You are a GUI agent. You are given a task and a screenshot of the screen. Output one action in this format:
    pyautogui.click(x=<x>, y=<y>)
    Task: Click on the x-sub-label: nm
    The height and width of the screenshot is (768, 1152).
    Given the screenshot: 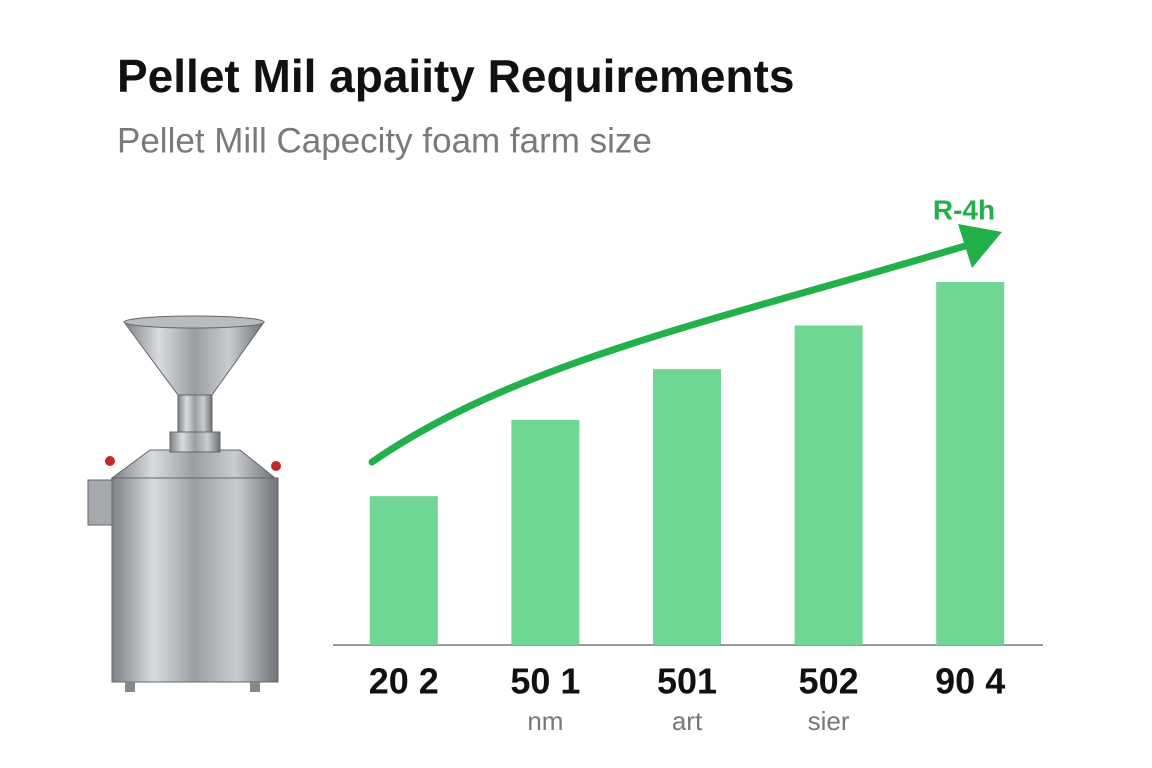 What is the action you would take?
    pyautogui.click(x=545, y=721)
    